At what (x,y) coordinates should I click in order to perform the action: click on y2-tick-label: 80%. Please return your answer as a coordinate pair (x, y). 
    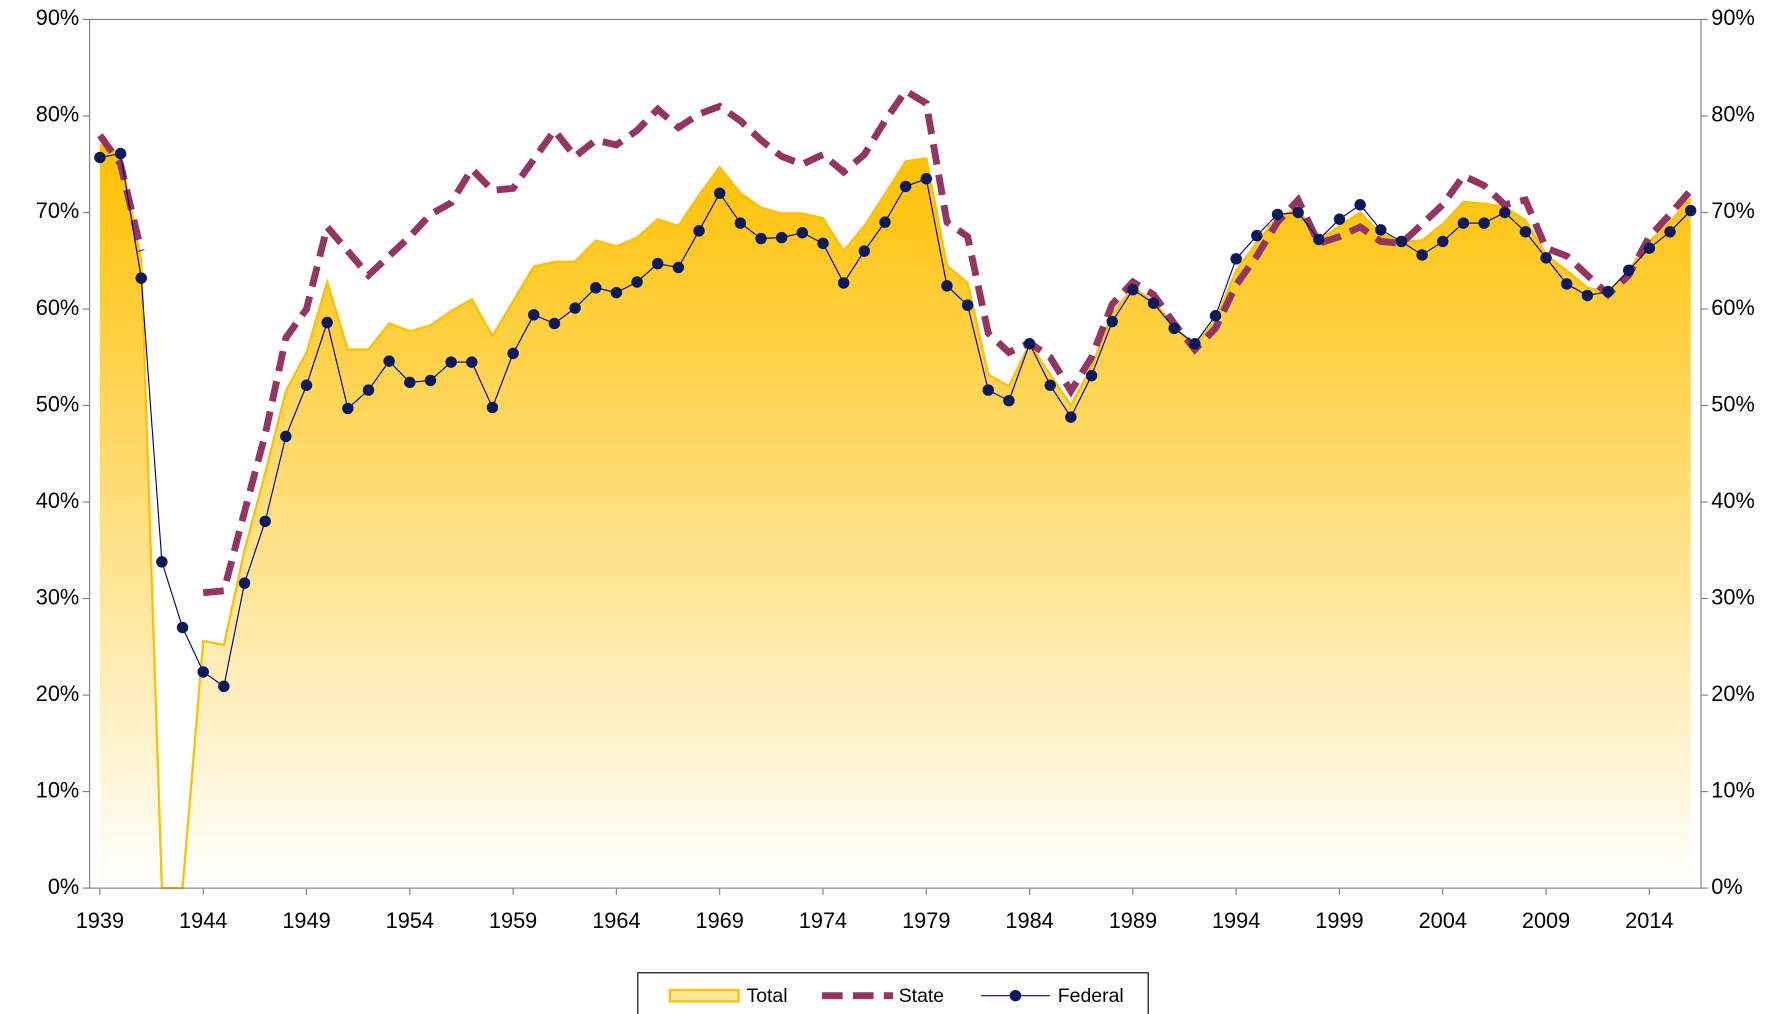
    Looking at the image, I should click on (1733, 114).